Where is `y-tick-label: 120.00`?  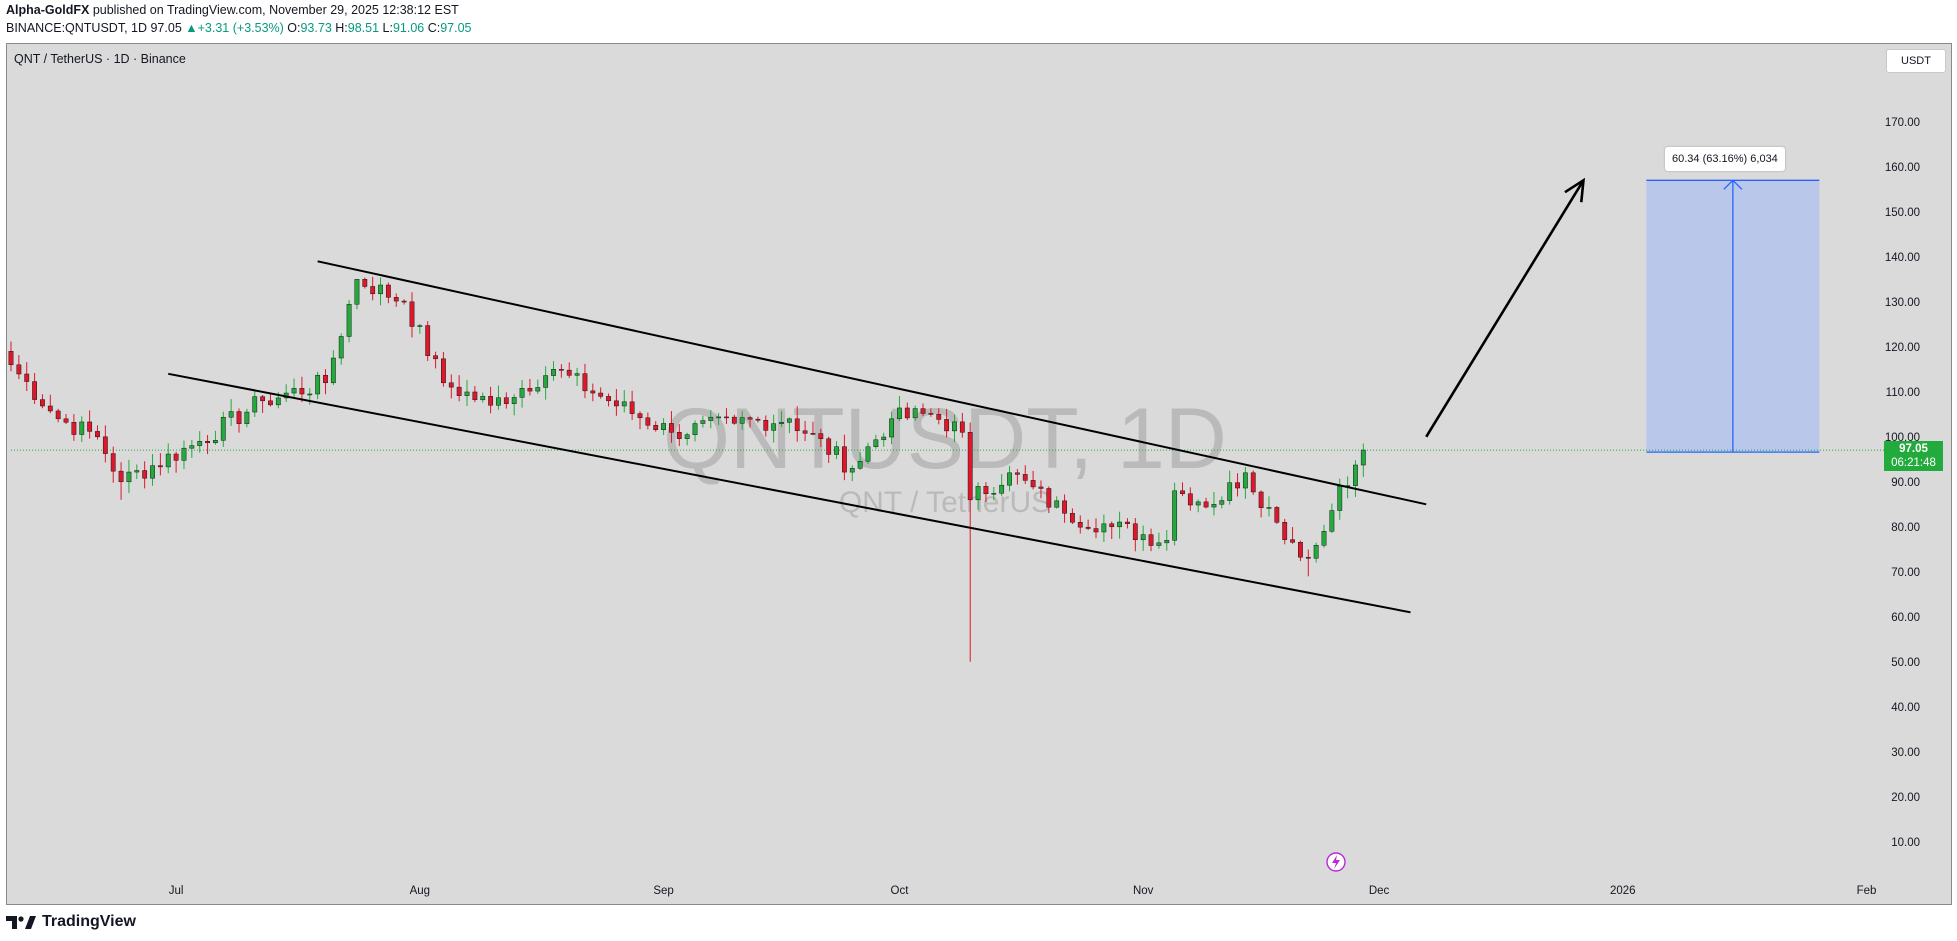
y-tick-label: 120.00 is located at coordinates (1902, 348).